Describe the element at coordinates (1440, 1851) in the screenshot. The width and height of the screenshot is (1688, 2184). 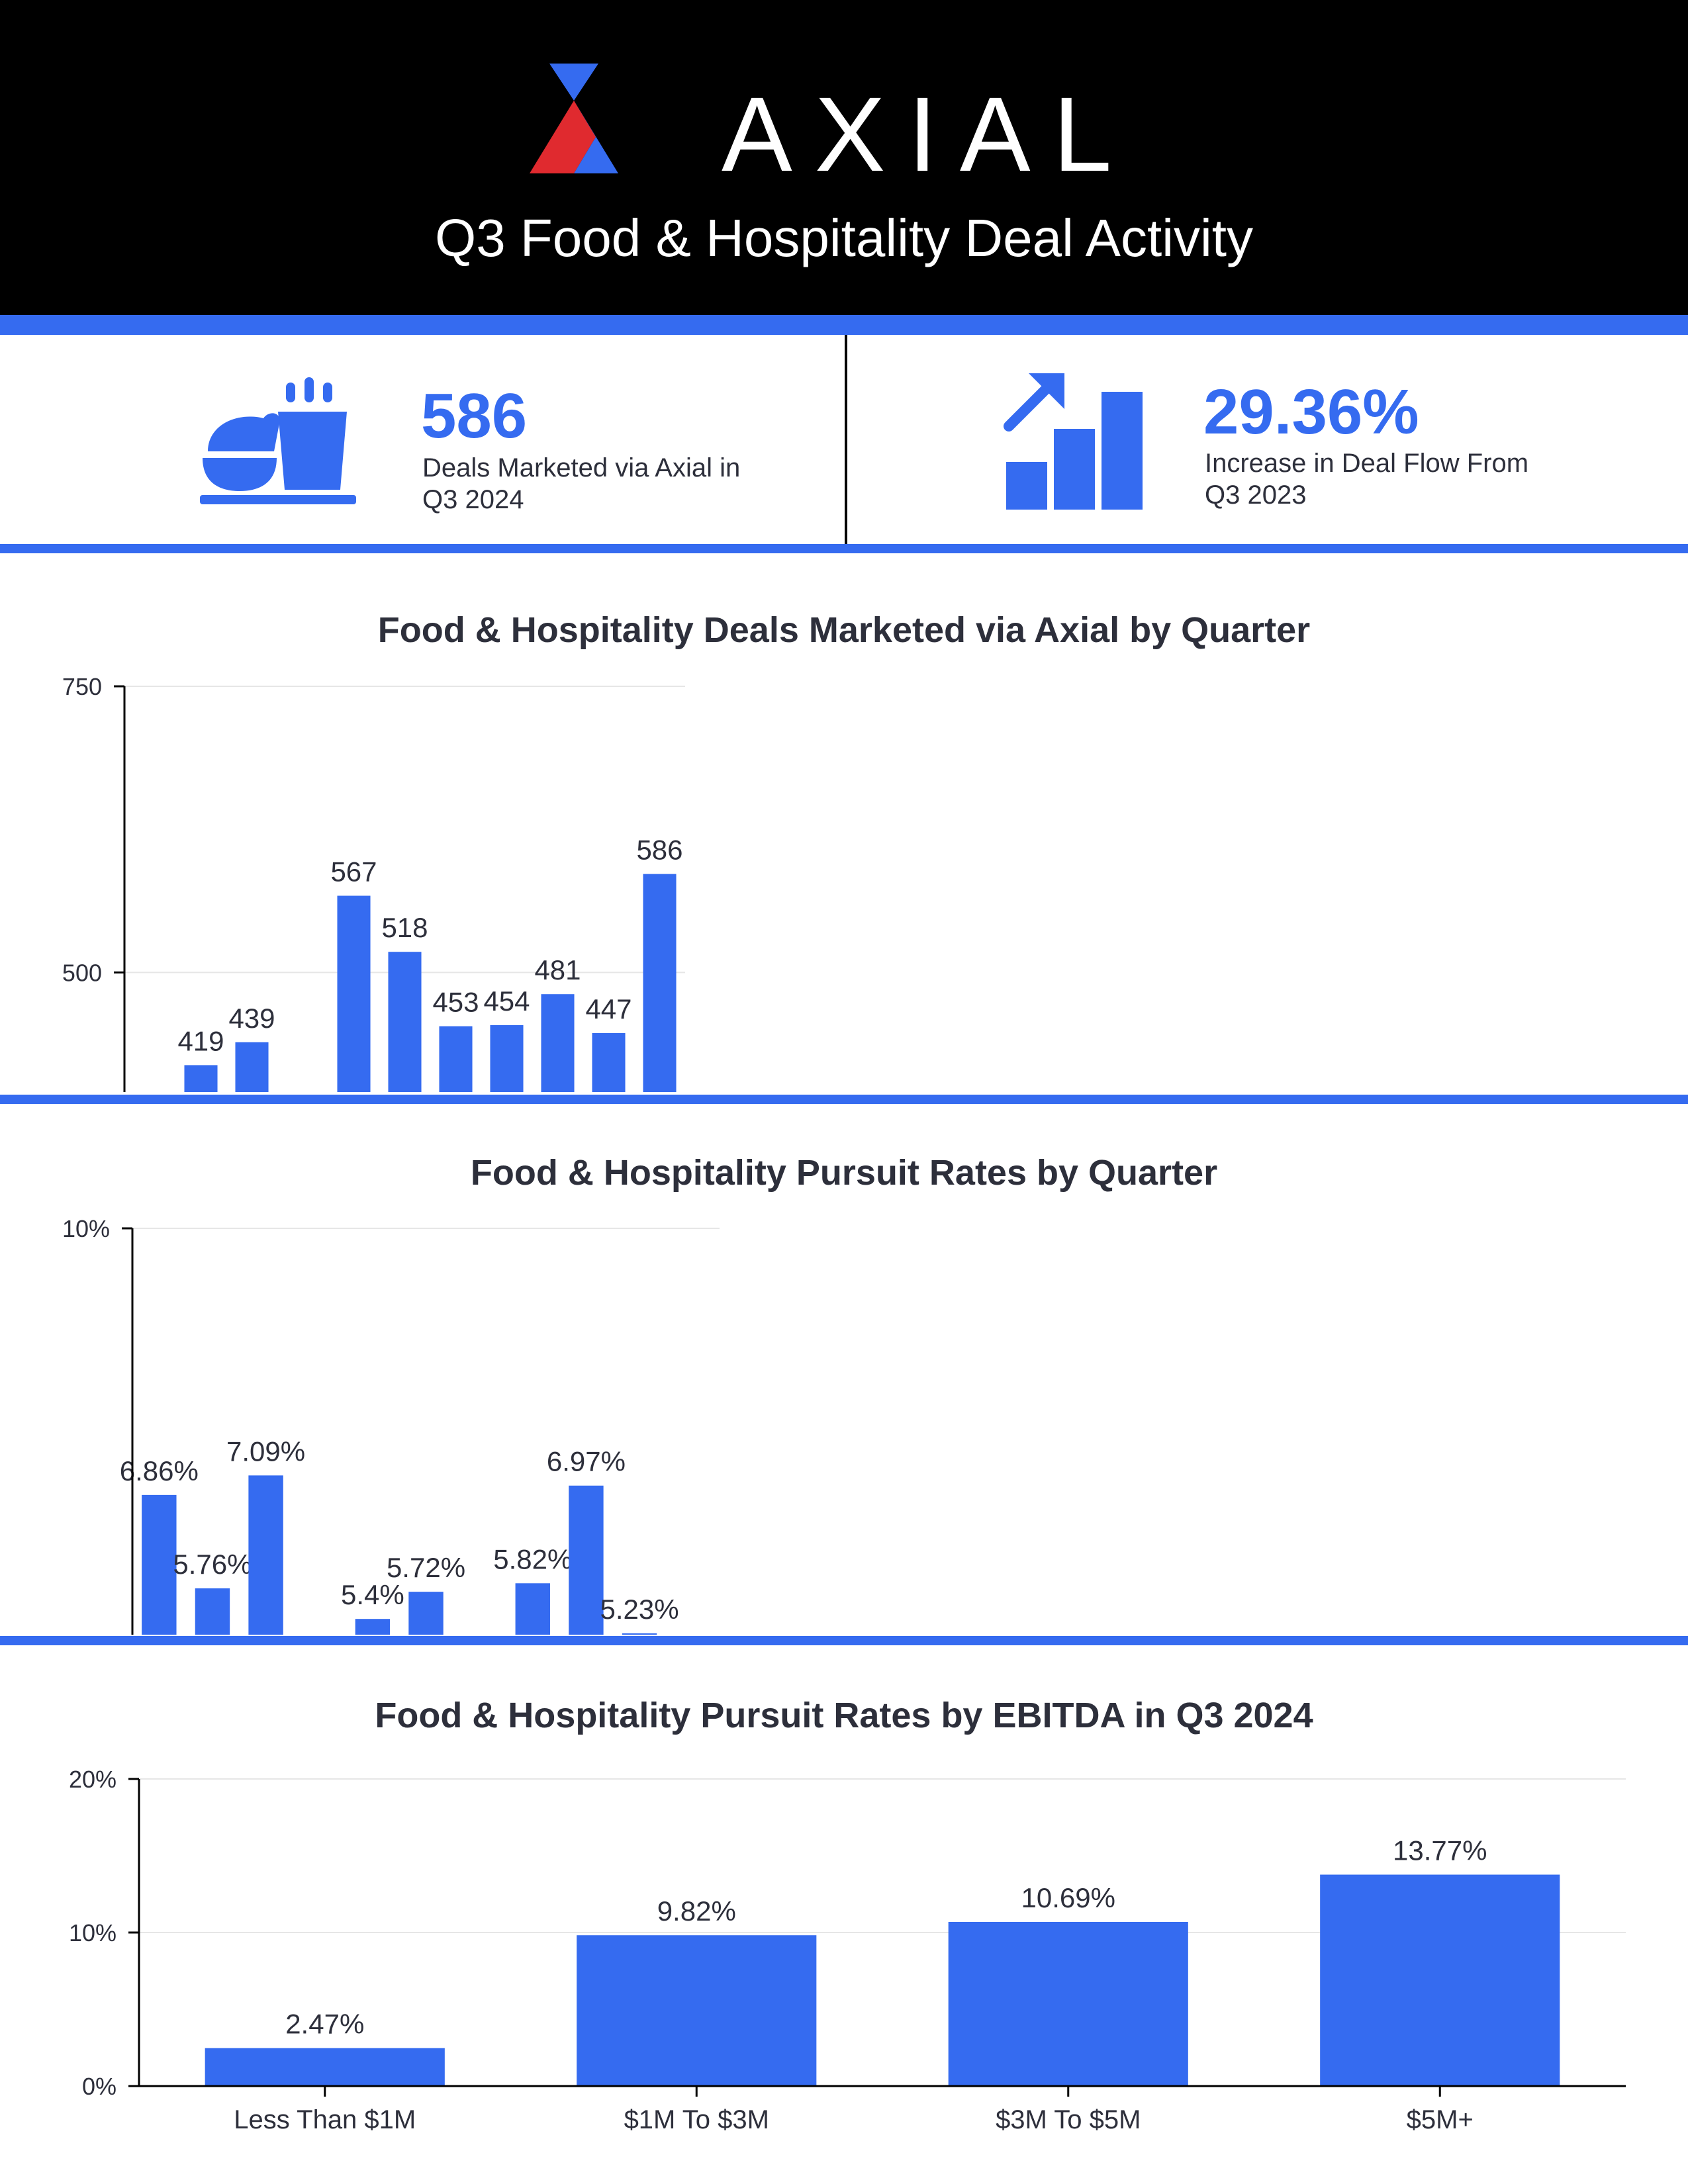
I see `data-label: 13.77%` at that location.